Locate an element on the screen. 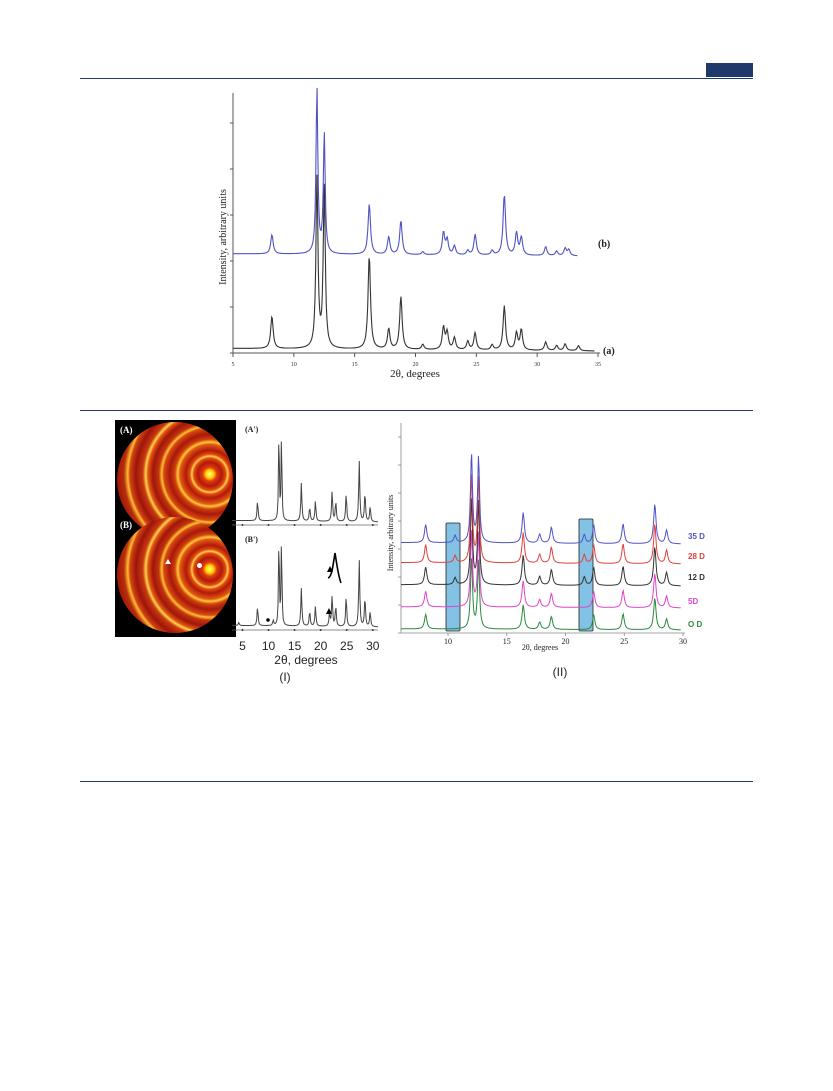  trace-a is located at coordinates (414, 263).